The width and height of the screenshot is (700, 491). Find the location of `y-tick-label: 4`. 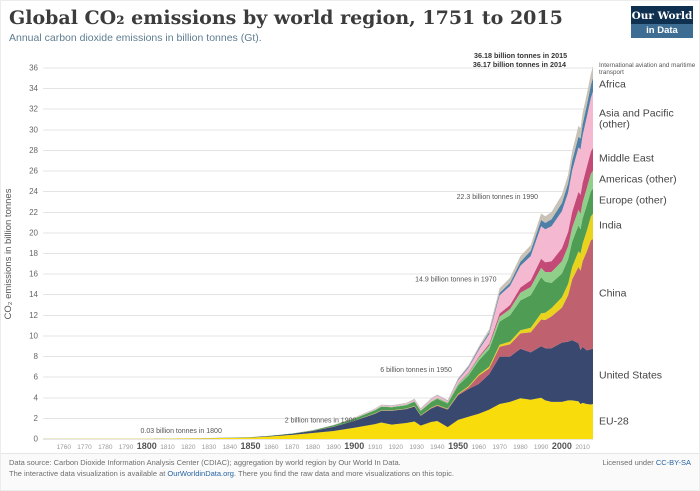

y-tick-label: 4 is located at coordinates (36, 397).